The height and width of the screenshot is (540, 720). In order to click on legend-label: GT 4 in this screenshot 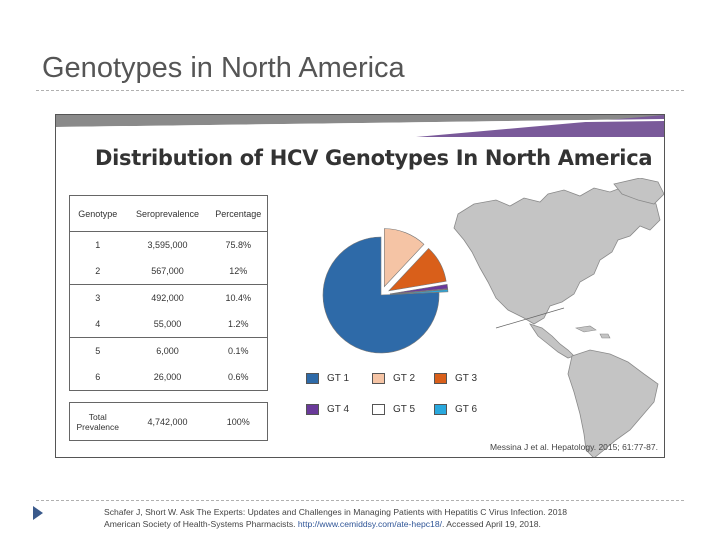, I will do `click(338, 409)`.